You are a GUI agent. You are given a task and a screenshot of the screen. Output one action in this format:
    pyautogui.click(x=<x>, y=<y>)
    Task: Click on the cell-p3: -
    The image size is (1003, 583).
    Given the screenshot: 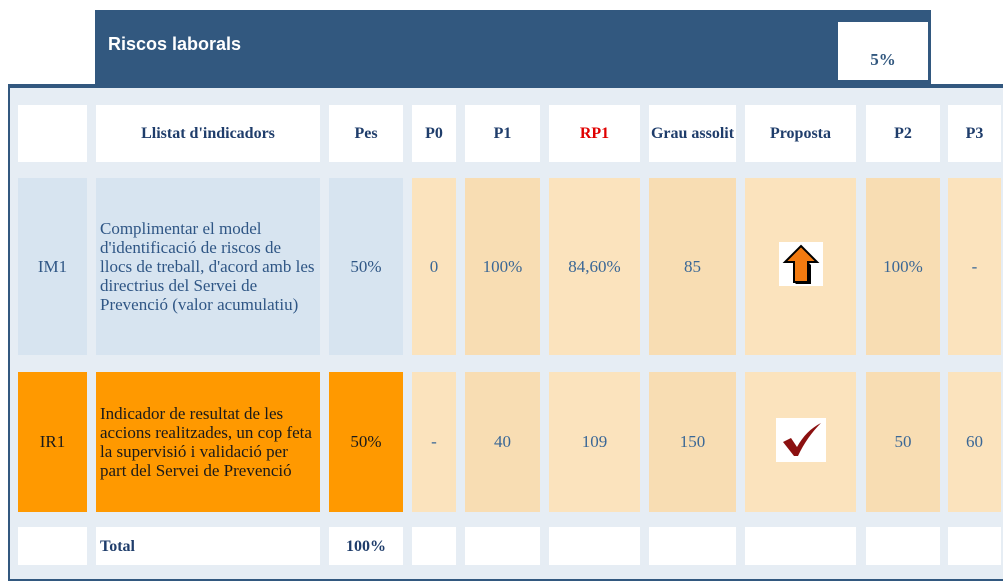 What is the action you would take?
    pyautogui.click(x=974, y=266)
    